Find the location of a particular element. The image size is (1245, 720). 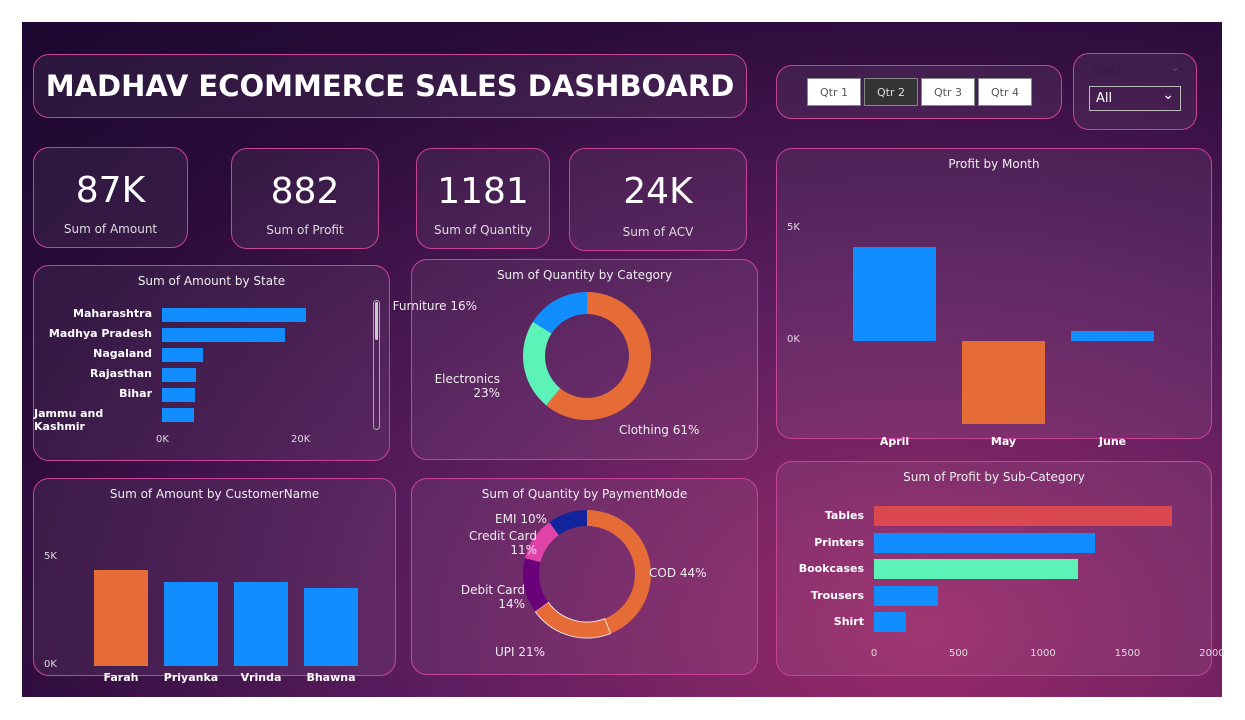

donut-svg is located at coordinates (587, 574).